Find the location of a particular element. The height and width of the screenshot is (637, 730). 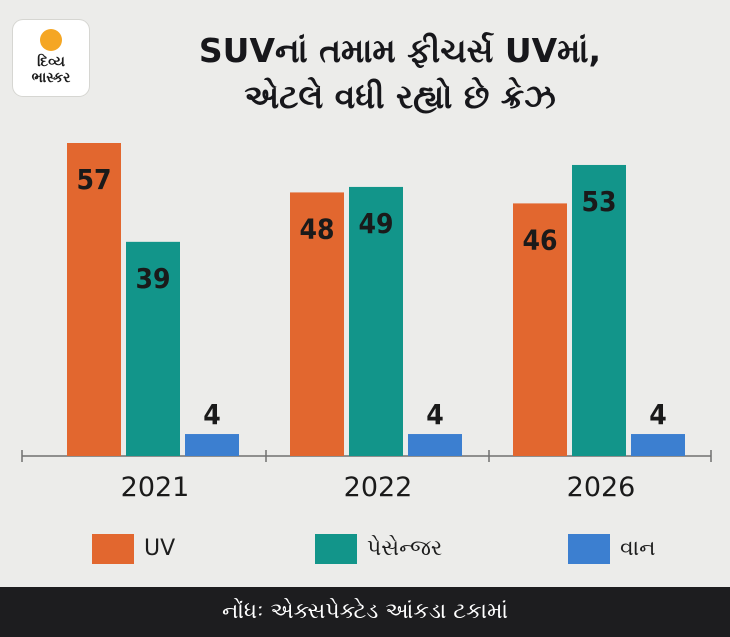

data-label-2021-0: 57 is located at coordinates (93, 179).